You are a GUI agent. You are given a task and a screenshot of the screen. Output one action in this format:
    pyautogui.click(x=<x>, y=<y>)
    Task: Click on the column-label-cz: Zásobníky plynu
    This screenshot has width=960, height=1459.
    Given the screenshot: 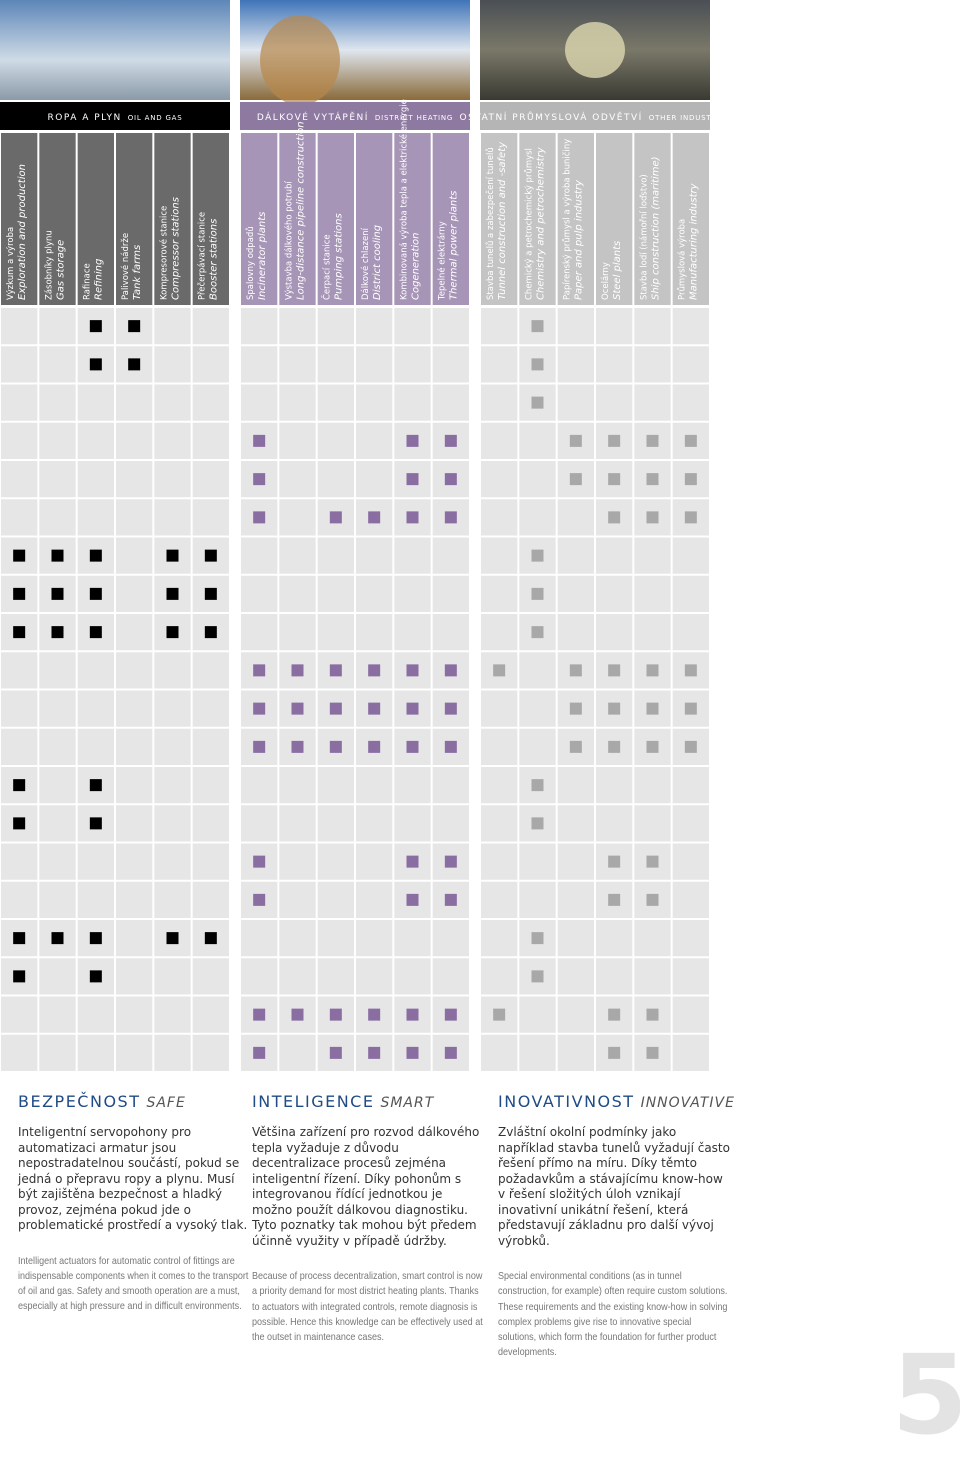 What is the action you would take?
    pyautogui.click(x=49, y=265)
    